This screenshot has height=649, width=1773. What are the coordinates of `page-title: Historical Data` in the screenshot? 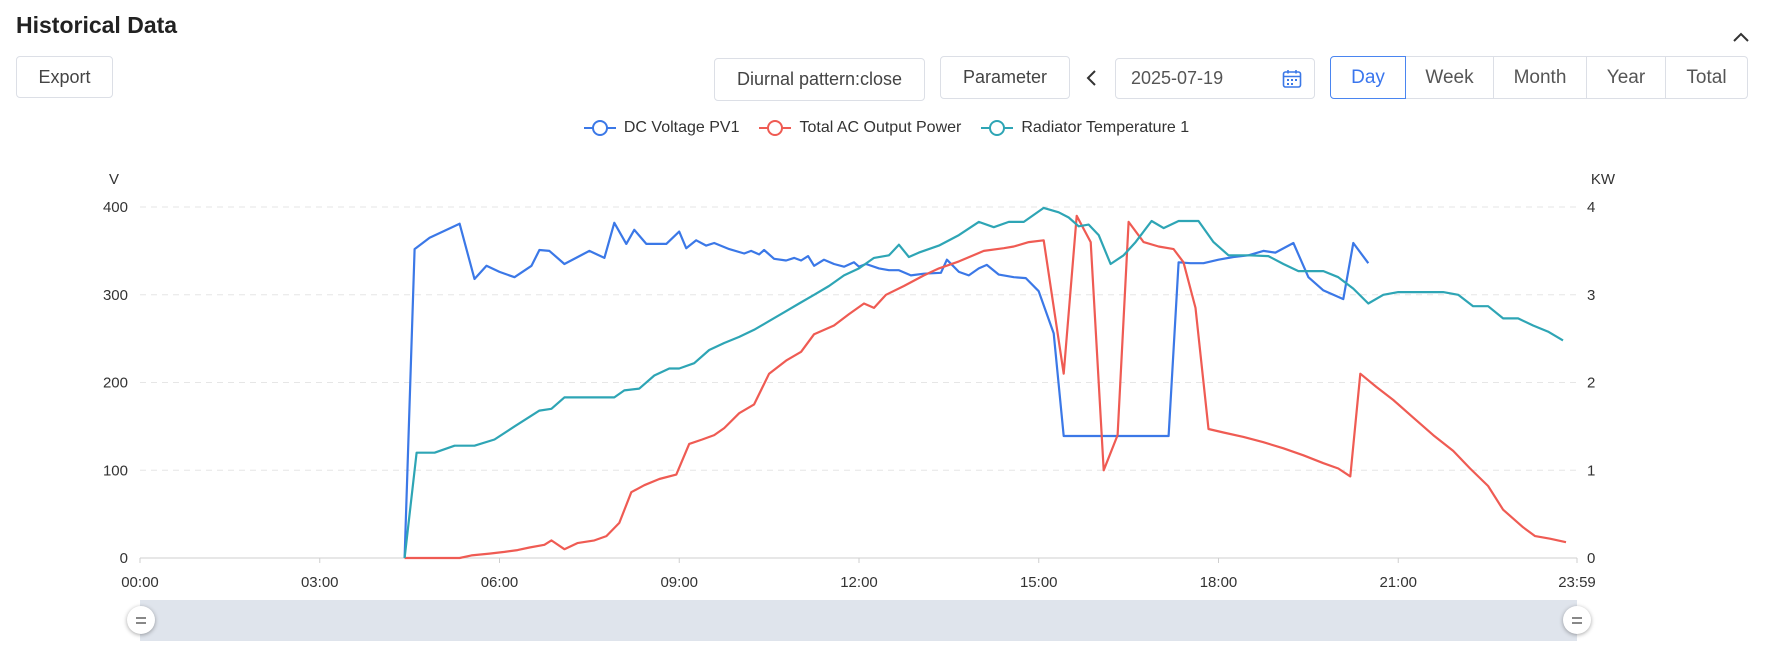 It's located at (97, 25).